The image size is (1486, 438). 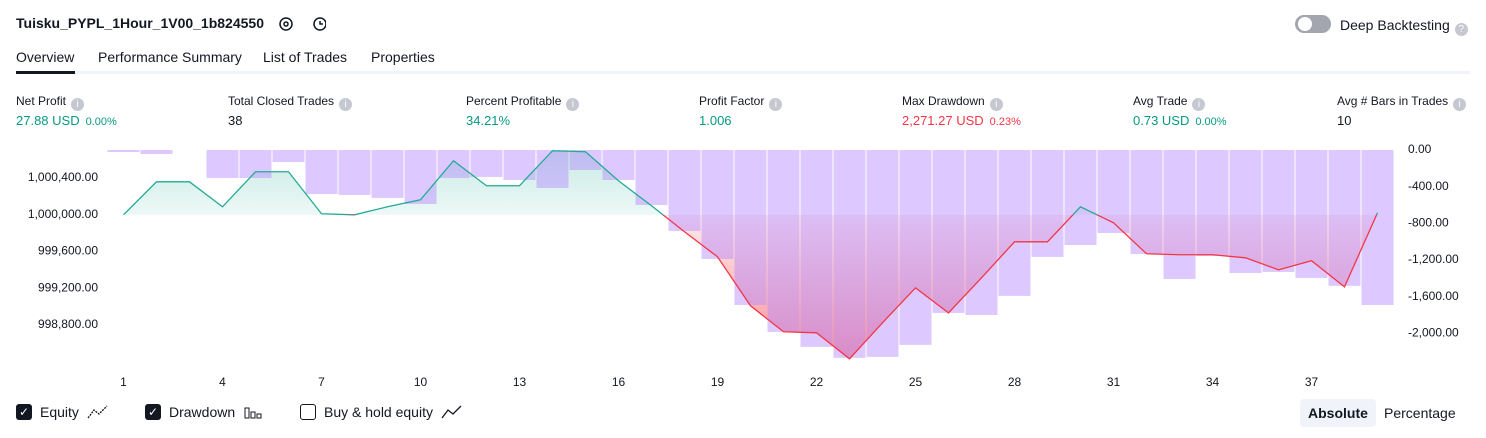 What do you see at coordinates (916, 382) in the screenshot?
I see `x-tick-label: 25` at bounding box center [916, 382].